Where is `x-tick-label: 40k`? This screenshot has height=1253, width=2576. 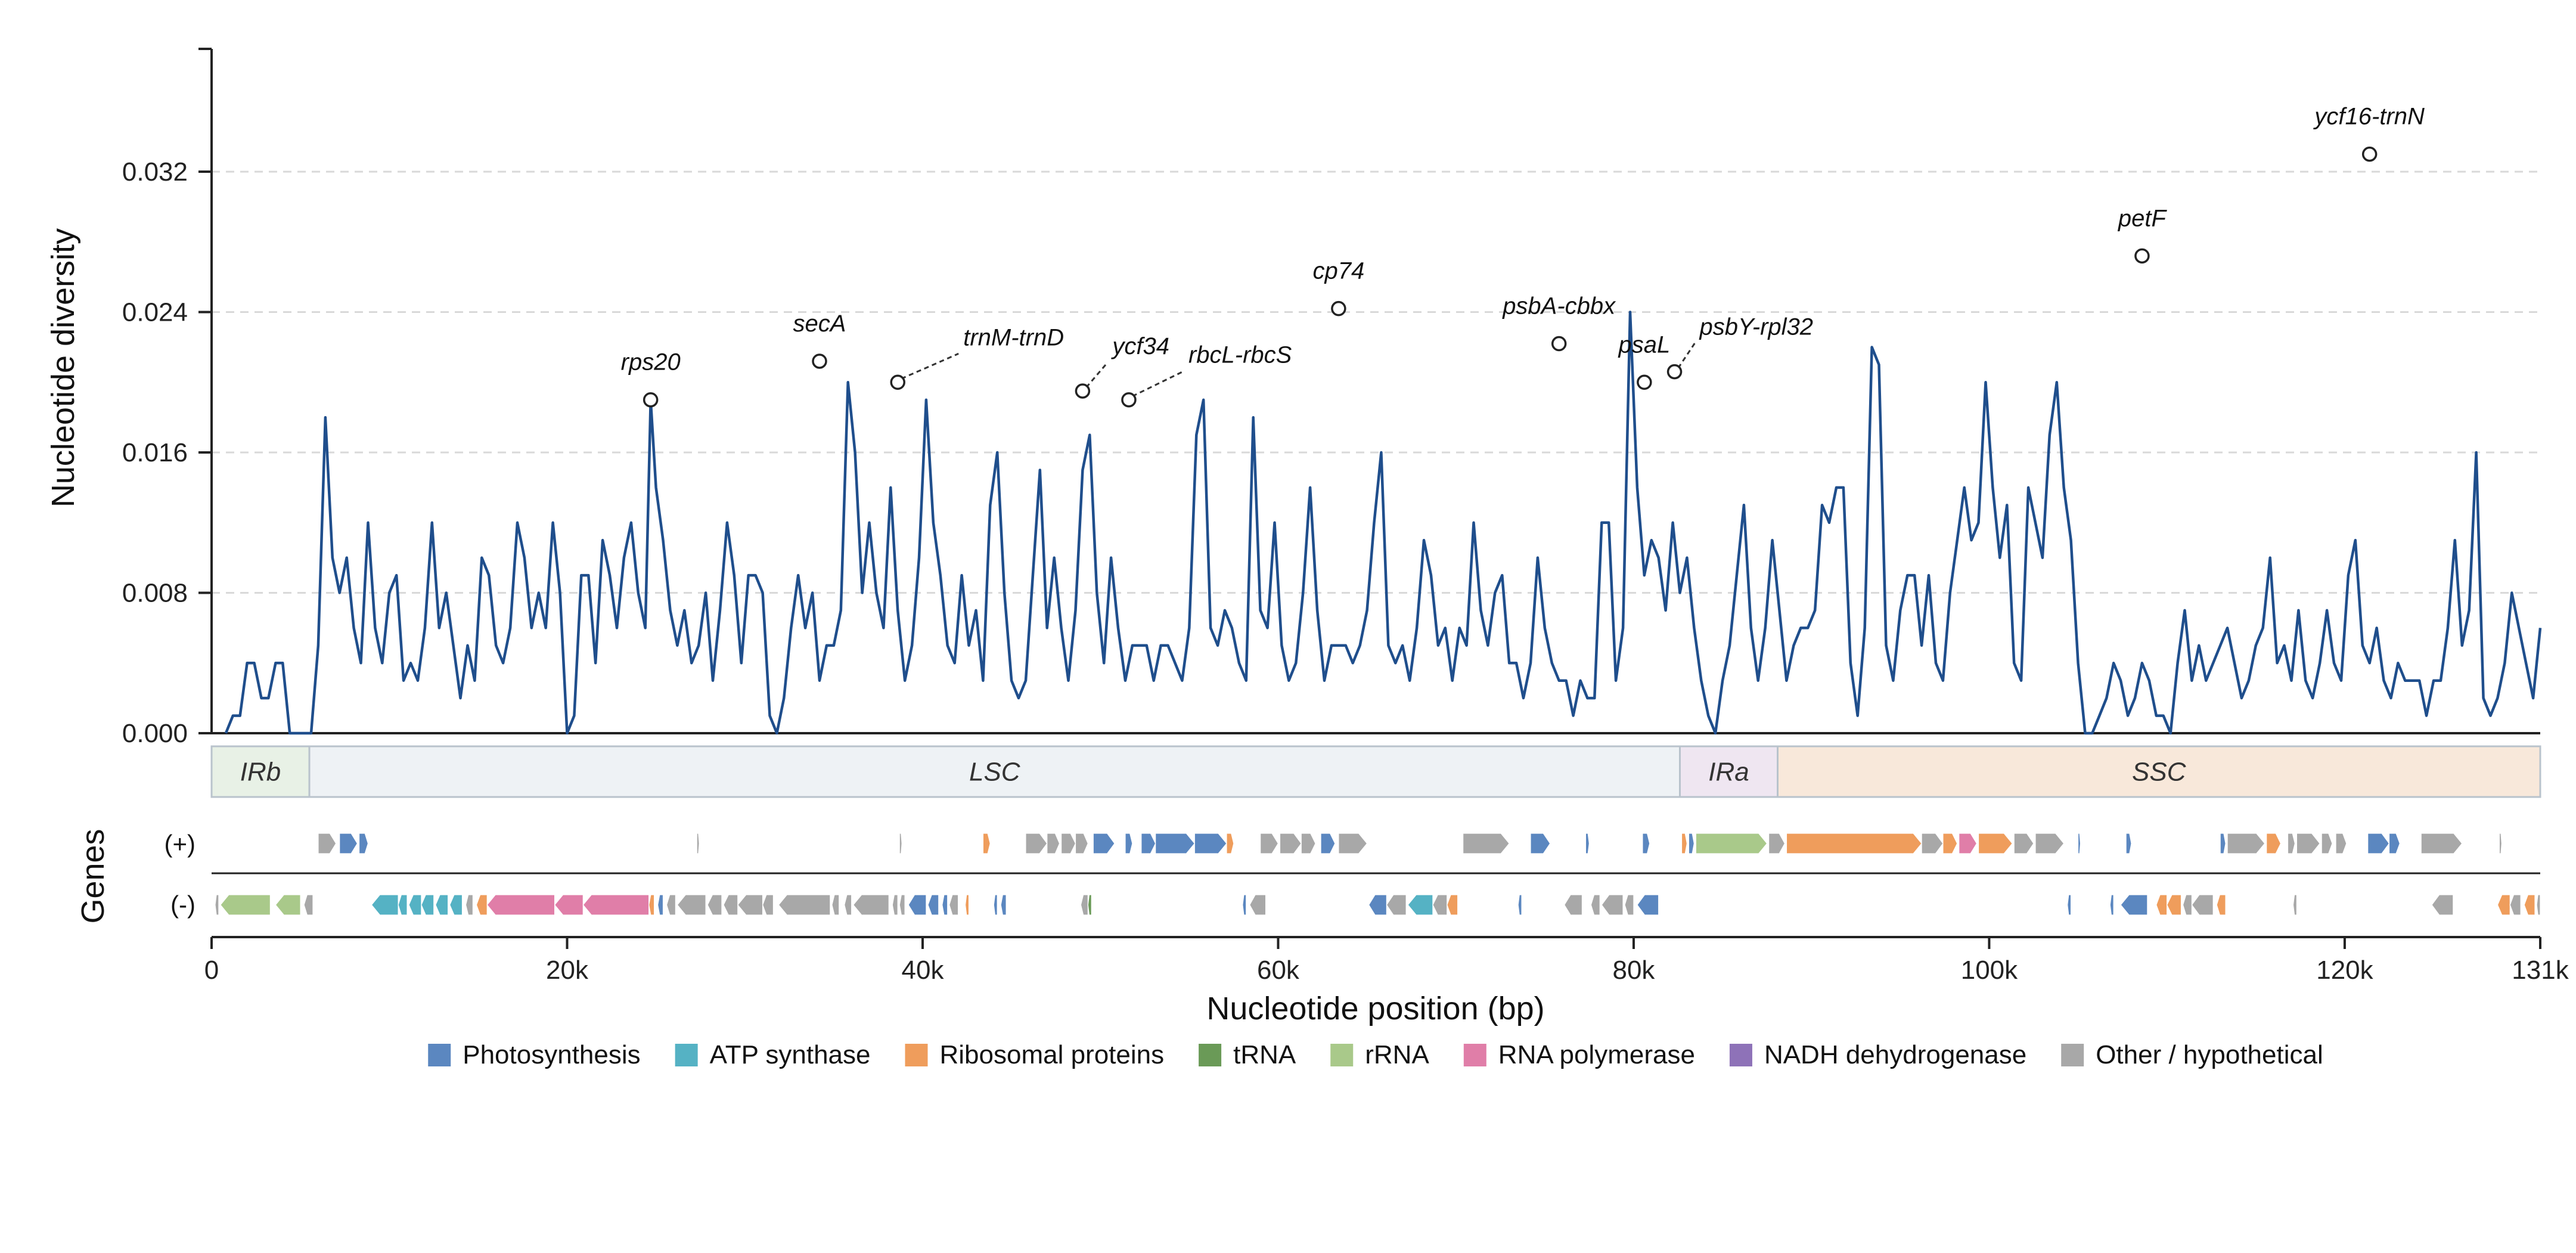
x-tick-label: 40k is located at coordinates (923, 970).